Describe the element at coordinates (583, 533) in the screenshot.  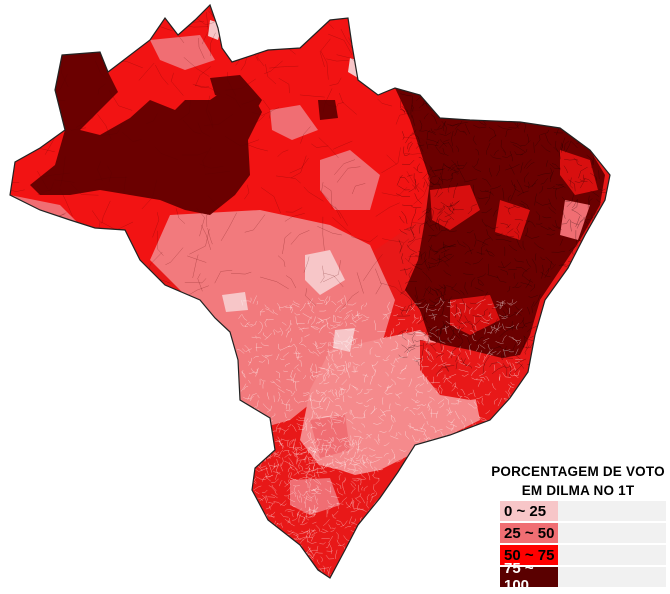
I see `legend-item: 25 ~ 50` at that location.